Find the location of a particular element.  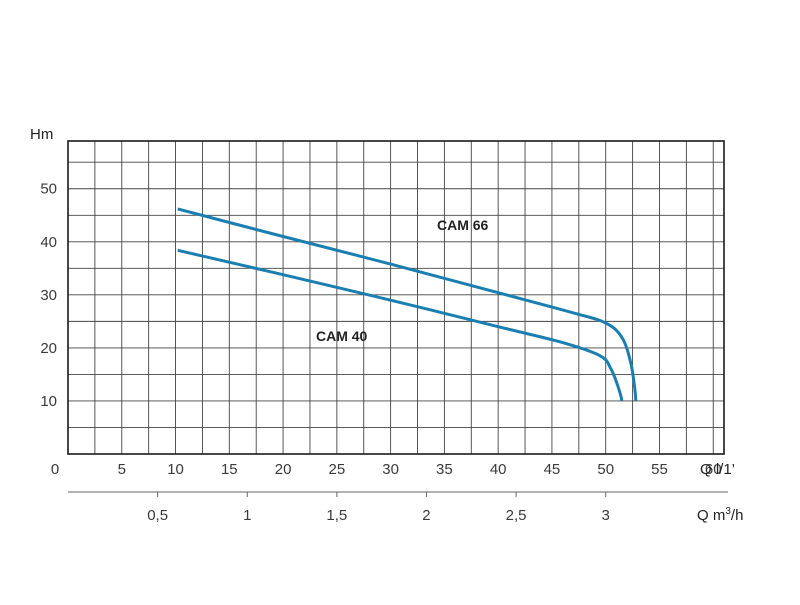

secondary-x-tick-label: 2,5 is located at coordinates (516, 515).